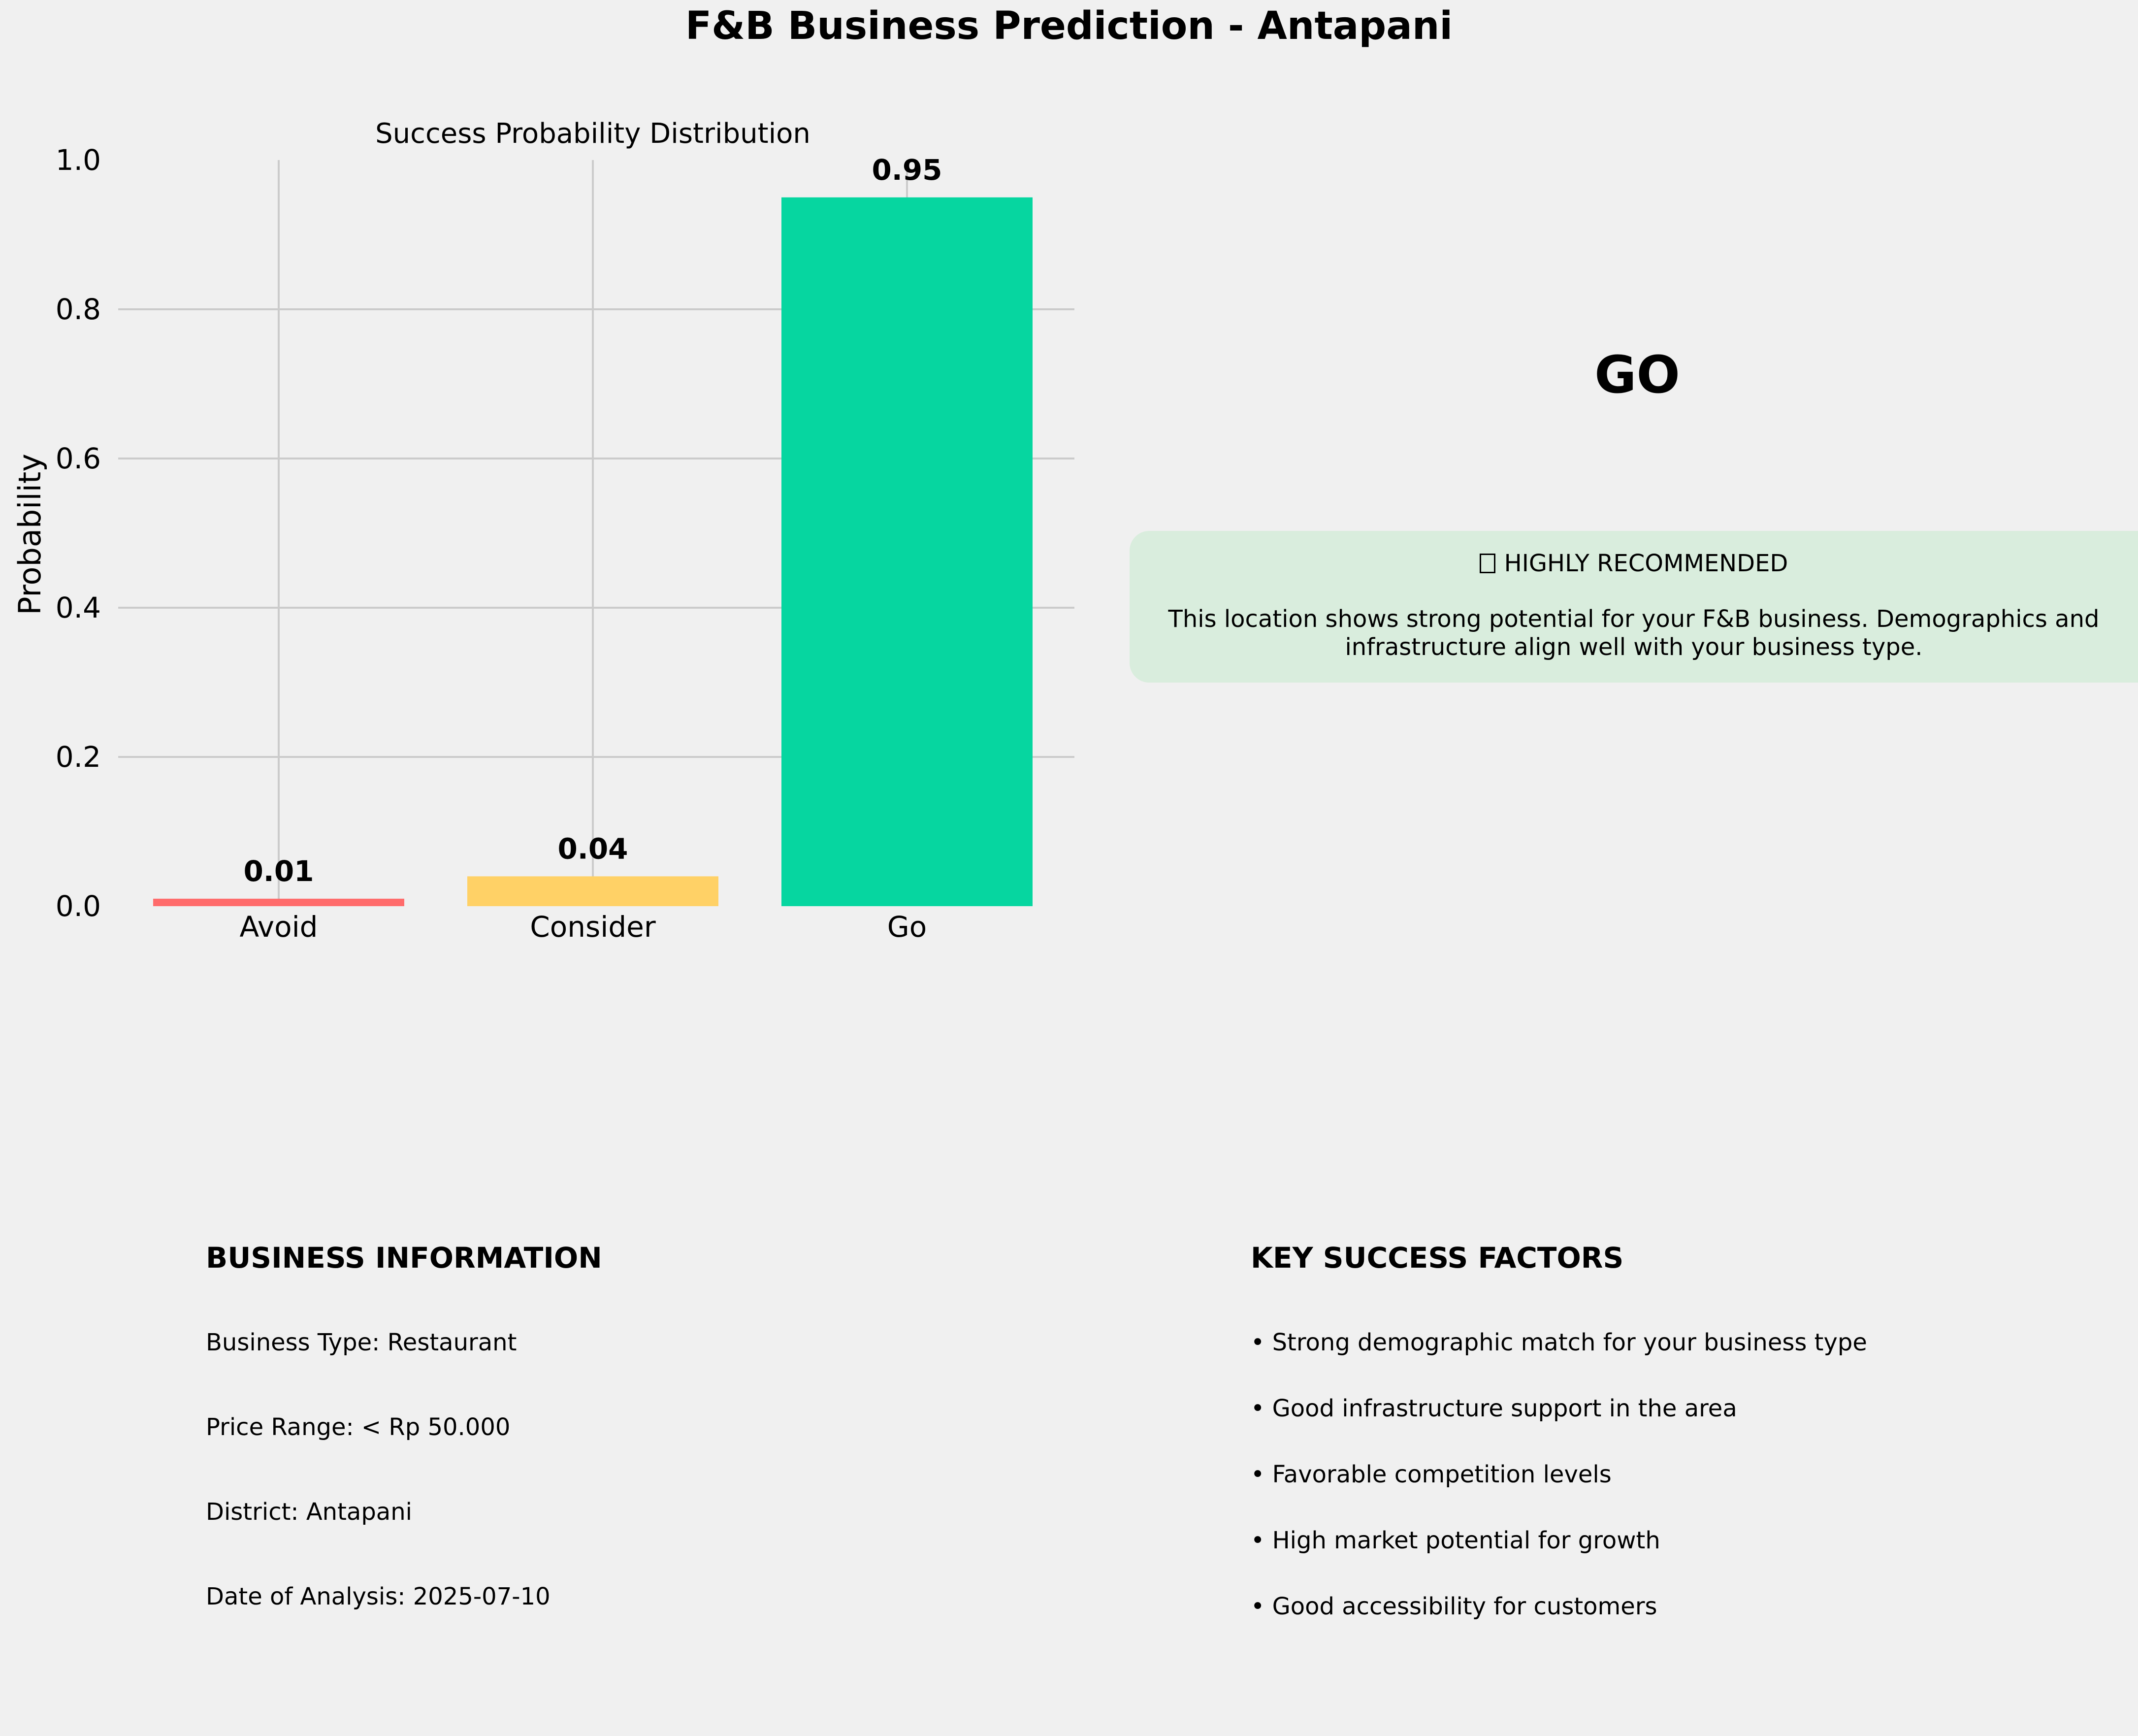 The image size is (2138, 1736). What do you see at coordinates (378, 1597) in the screenshot?
I see `analysis-date-text: Date of Analysis: 2025-07-10` at bounding box center [378, 1597].